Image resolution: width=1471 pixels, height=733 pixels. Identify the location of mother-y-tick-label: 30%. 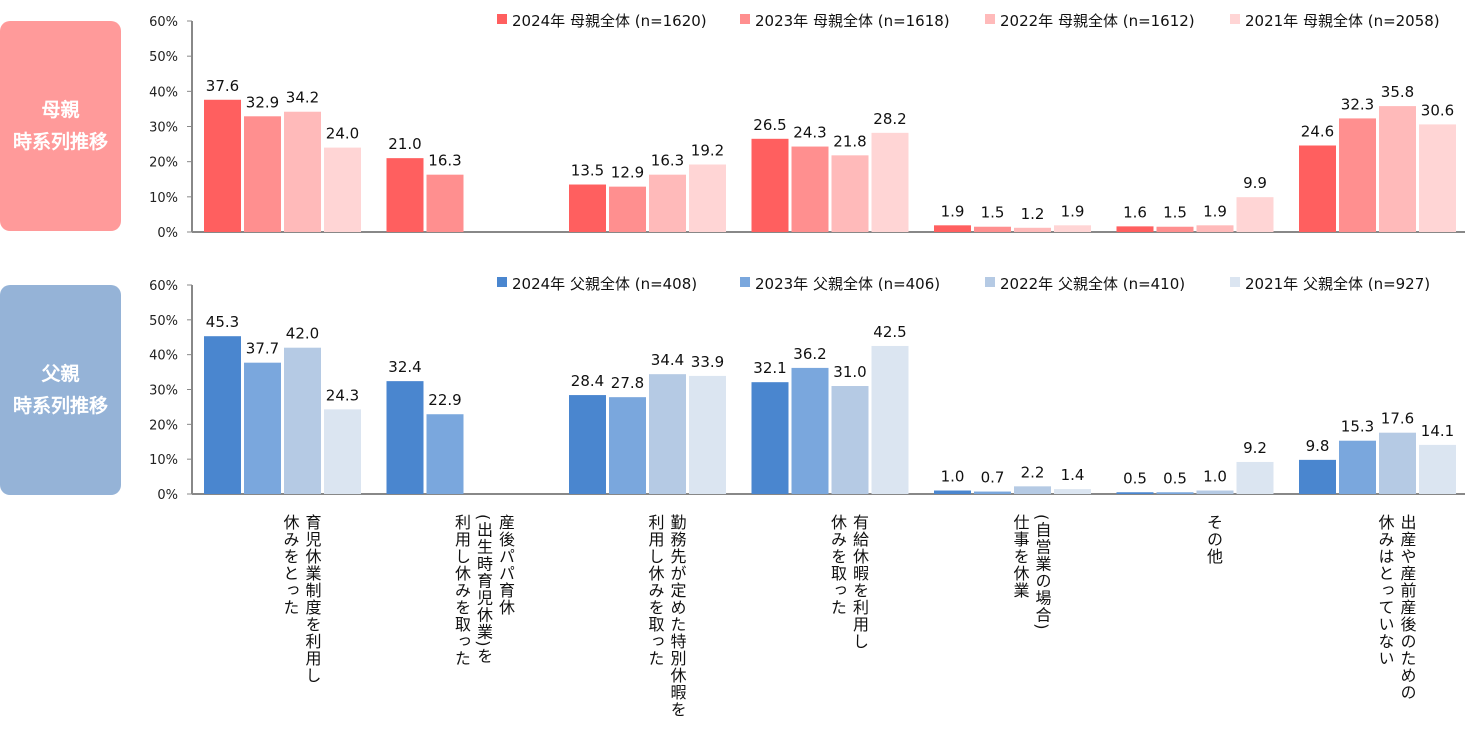
(163, 128).